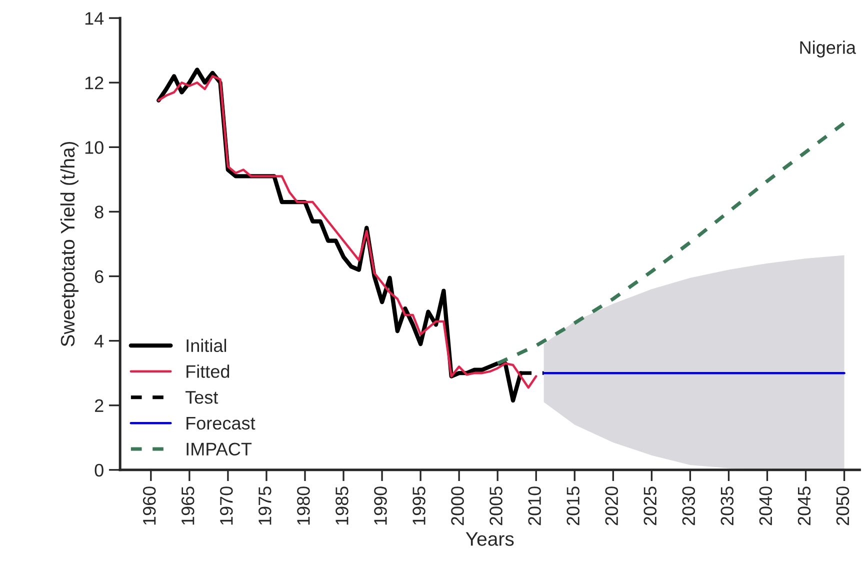 This screenshot has width=864, height=583. Describe the element at coordinates (496, 506) in the screenshot. I see `x-tick-label: 2005` at that location.